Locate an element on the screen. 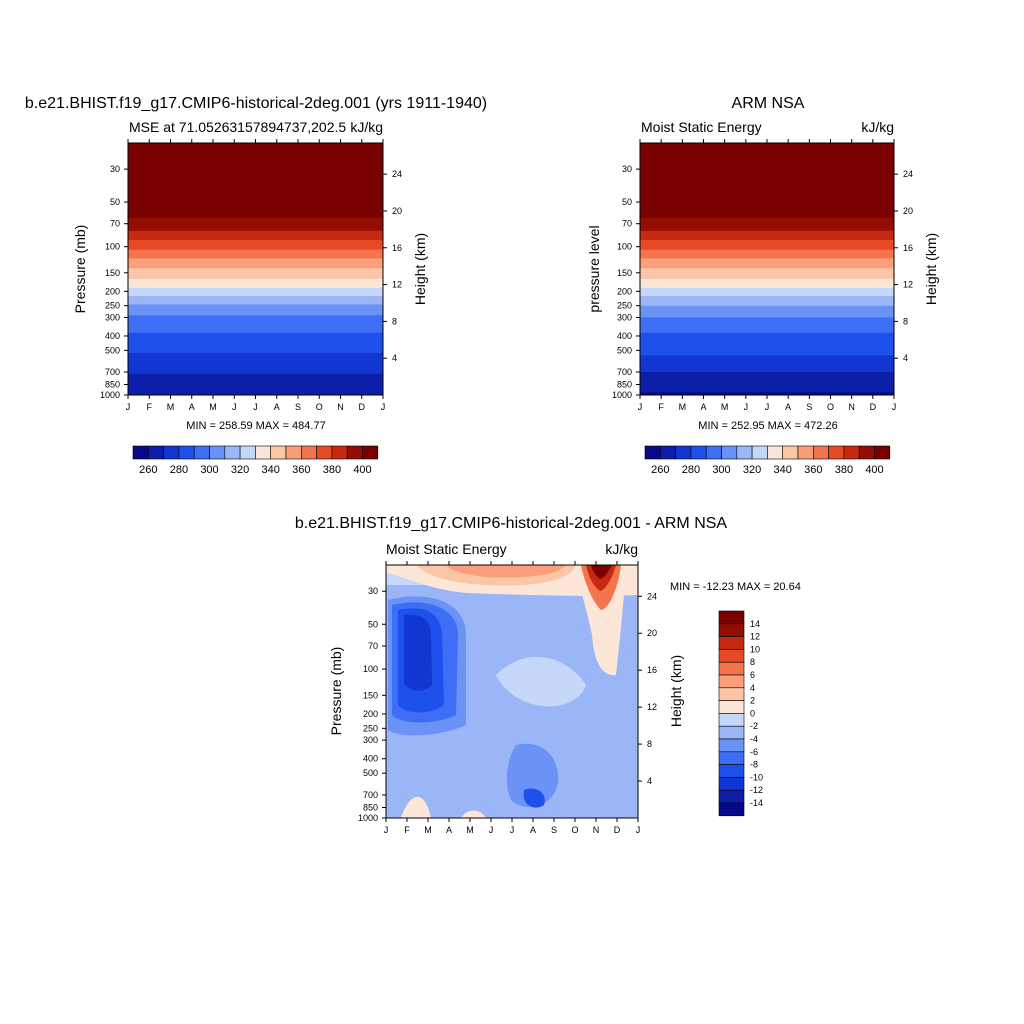 Image resolution: width=1024 pixels, height=1024 pixels. y-tick-label: 250 is located at coordinates (624, 306).